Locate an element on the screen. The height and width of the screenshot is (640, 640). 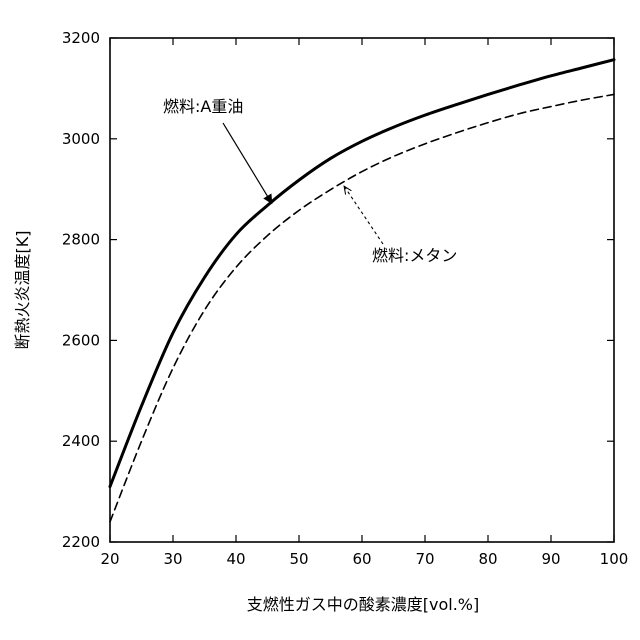
annotation-methane: 燃料:メタン is located at coordinates (414, 255).